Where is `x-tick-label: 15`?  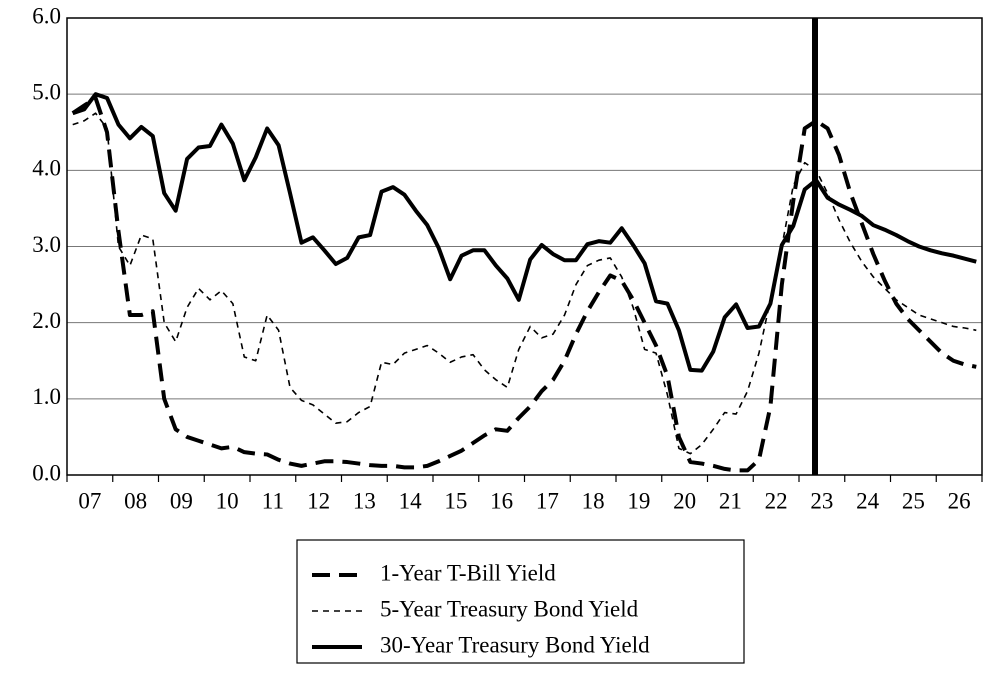 x-tick-label: 15 is located at coordinates (455, 500).